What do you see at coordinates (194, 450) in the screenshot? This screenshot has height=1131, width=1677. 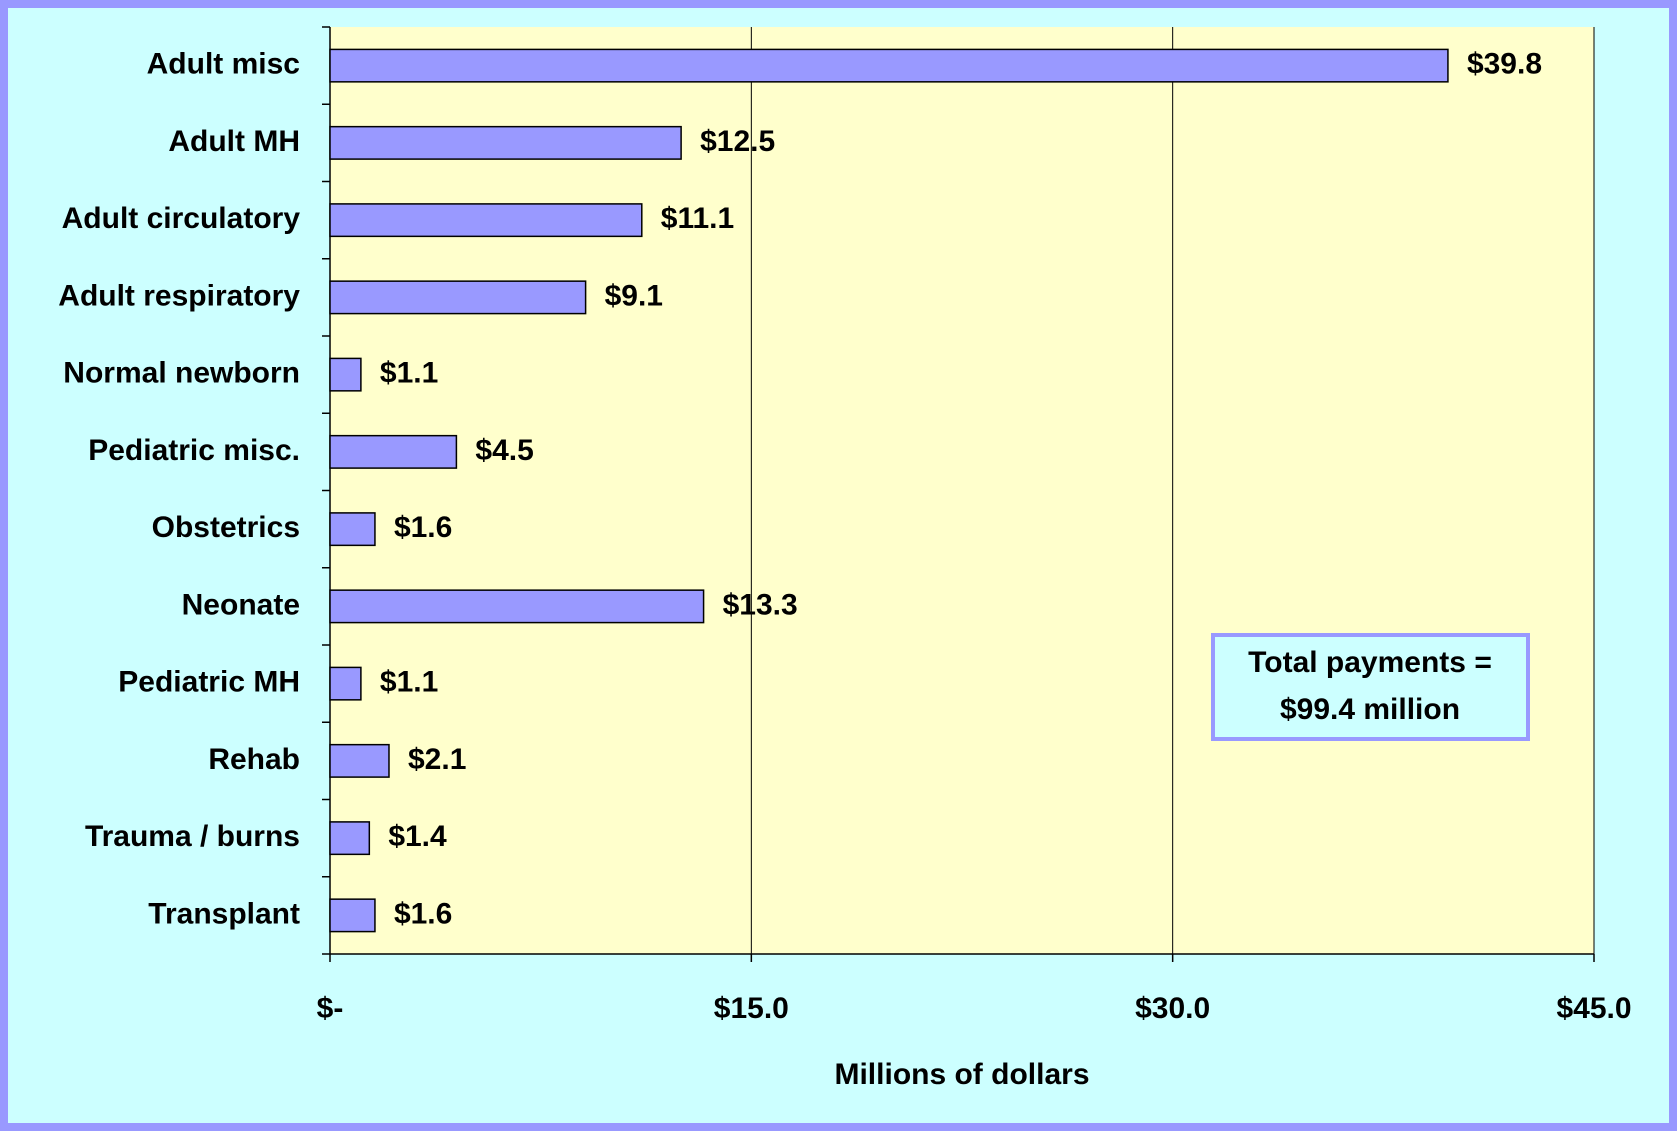 I see `category-label: Pediatric misc.` at bounding box center [194, 450].